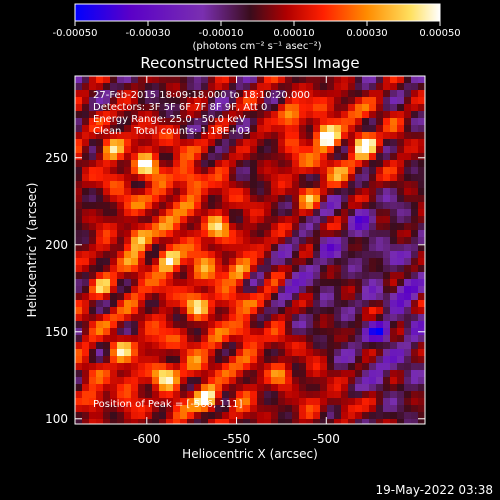 The height and width of the screenshot is (500, 500). Describe the element at coordinates (180, 107) in the screenshot. I see `info-detectors: Detectors: 3F 5F 6F 7F 8F 9F, Att 0` at that location.